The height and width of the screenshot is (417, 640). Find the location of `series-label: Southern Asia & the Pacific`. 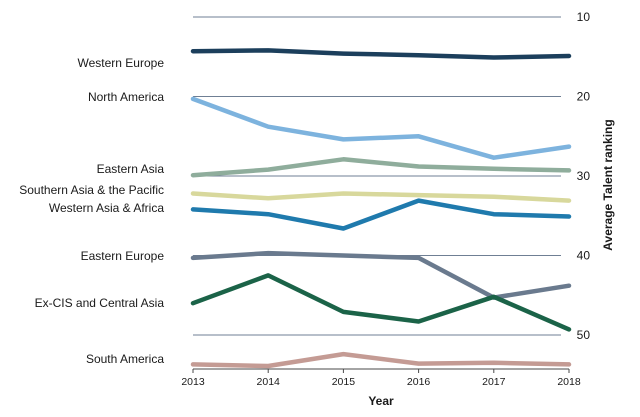

series-label: Southern Asia & the Pacific is located at coordinates (91, 190).